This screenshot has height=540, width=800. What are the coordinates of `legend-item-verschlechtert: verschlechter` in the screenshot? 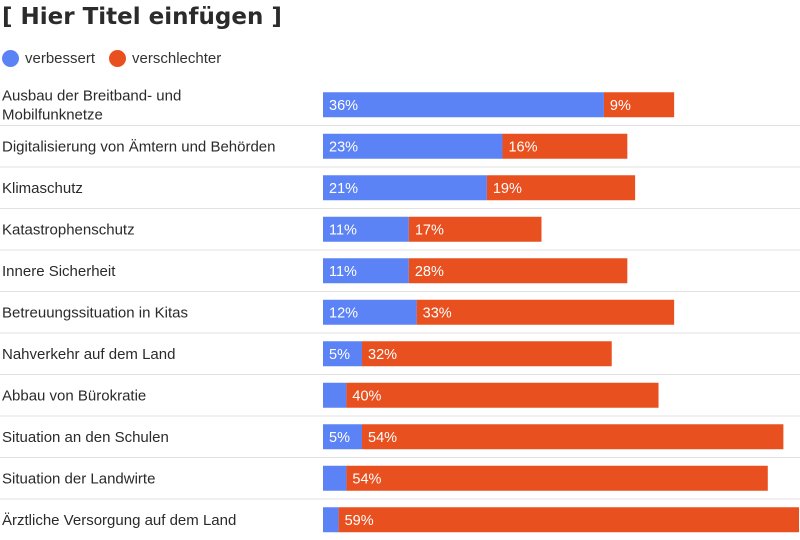 It's located at (165, 58).